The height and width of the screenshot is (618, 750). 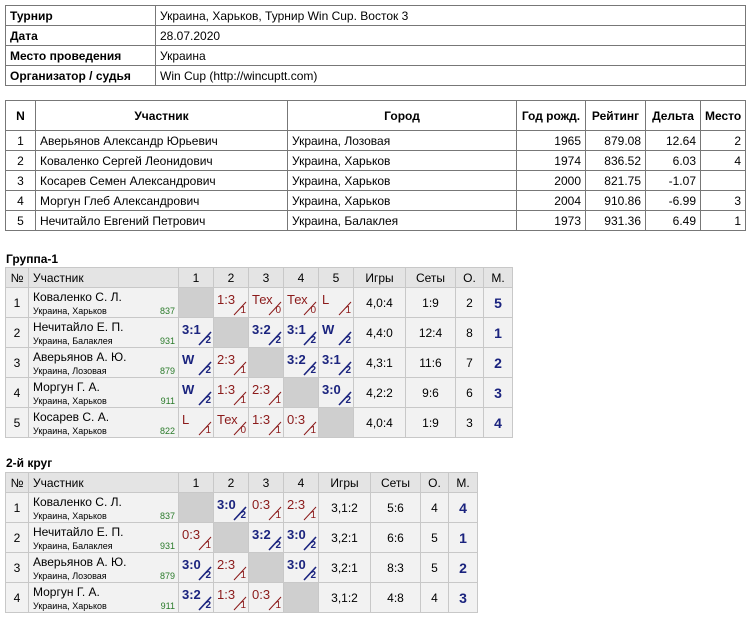 What do you see at coordinates (29, 463) in the screenshot?
I see `group-title: 2-й круг` at bounding box center [29, 463].